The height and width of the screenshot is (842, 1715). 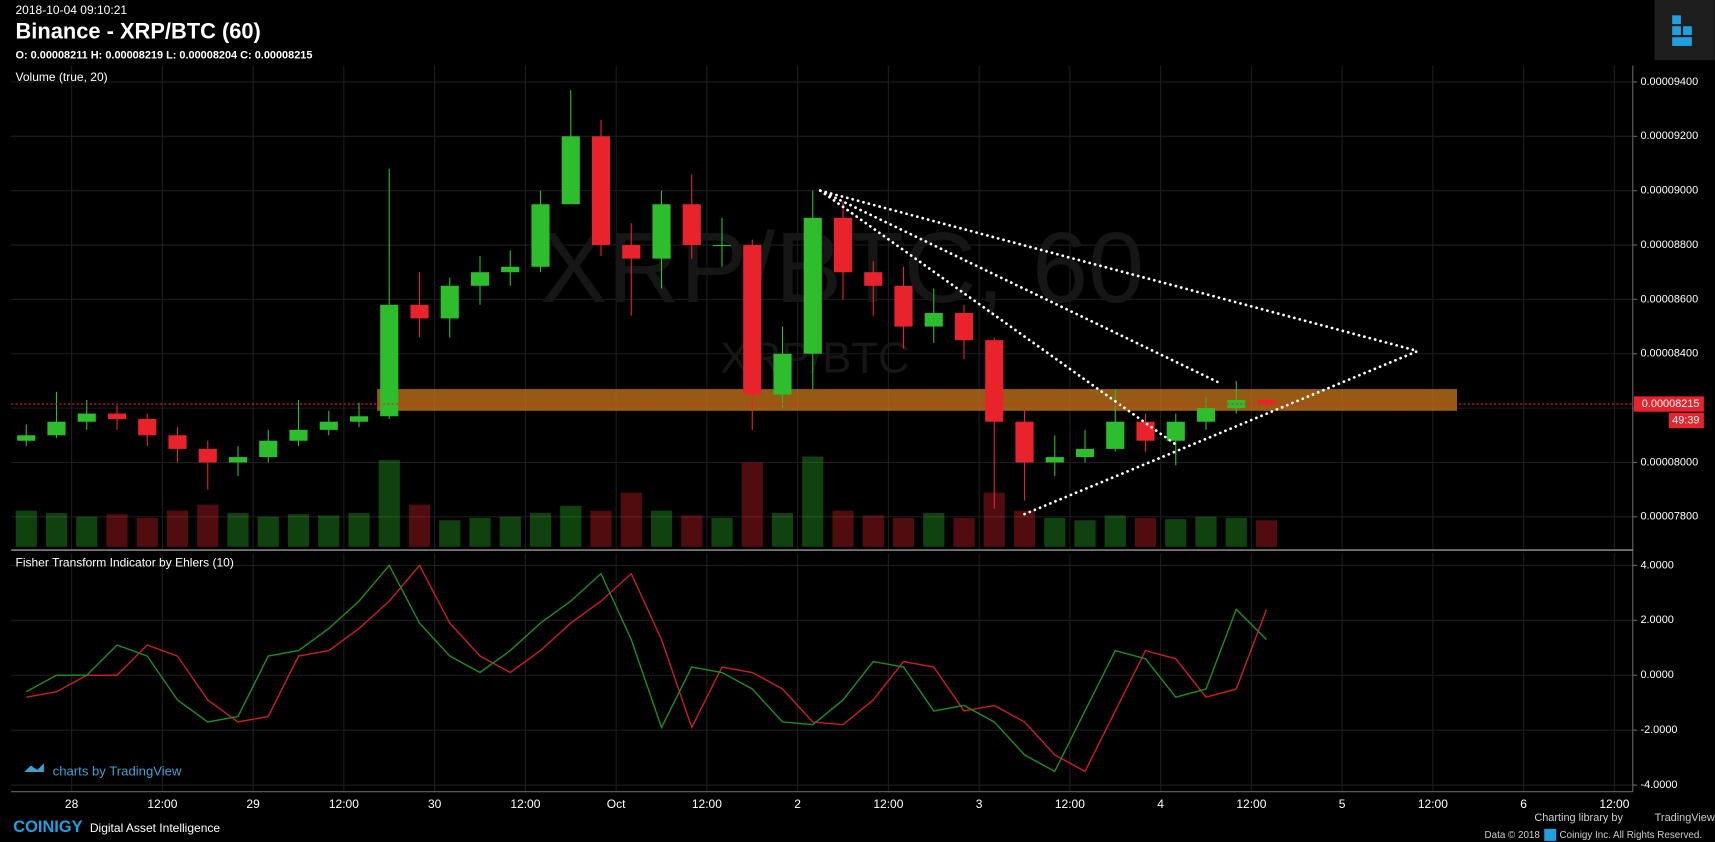 What do you see at coordinates (1669, 354) in the screenshot?
I see `y-tick-label: 0.00008400` at bounding box center [1669, 354].